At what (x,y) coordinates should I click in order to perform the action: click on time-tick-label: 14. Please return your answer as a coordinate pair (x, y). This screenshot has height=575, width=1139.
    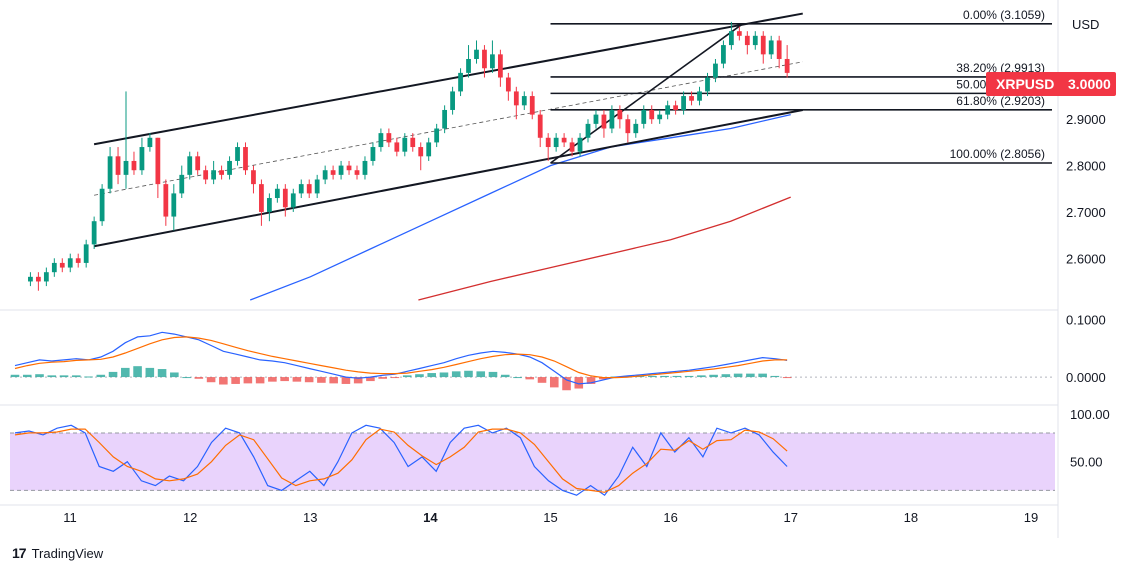
    Looking at the image, I should click on (430, 517).